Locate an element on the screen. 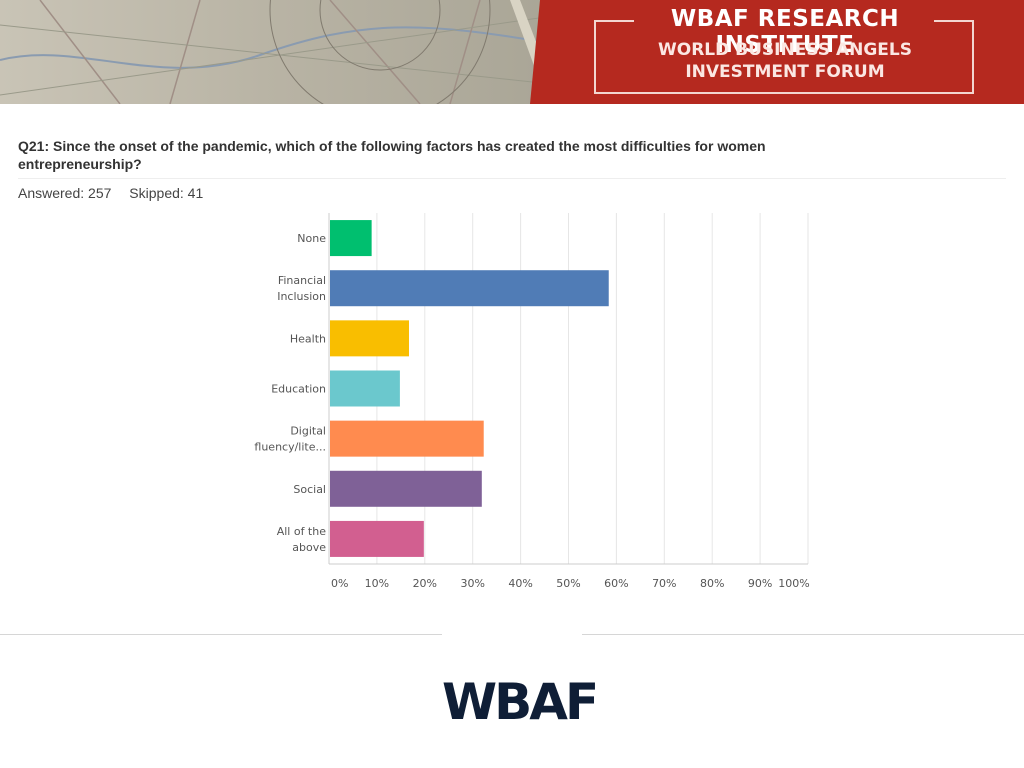 The width and height of the screenshot is (1024, 768). brand-frame-right is located at coordinates (954, 21).